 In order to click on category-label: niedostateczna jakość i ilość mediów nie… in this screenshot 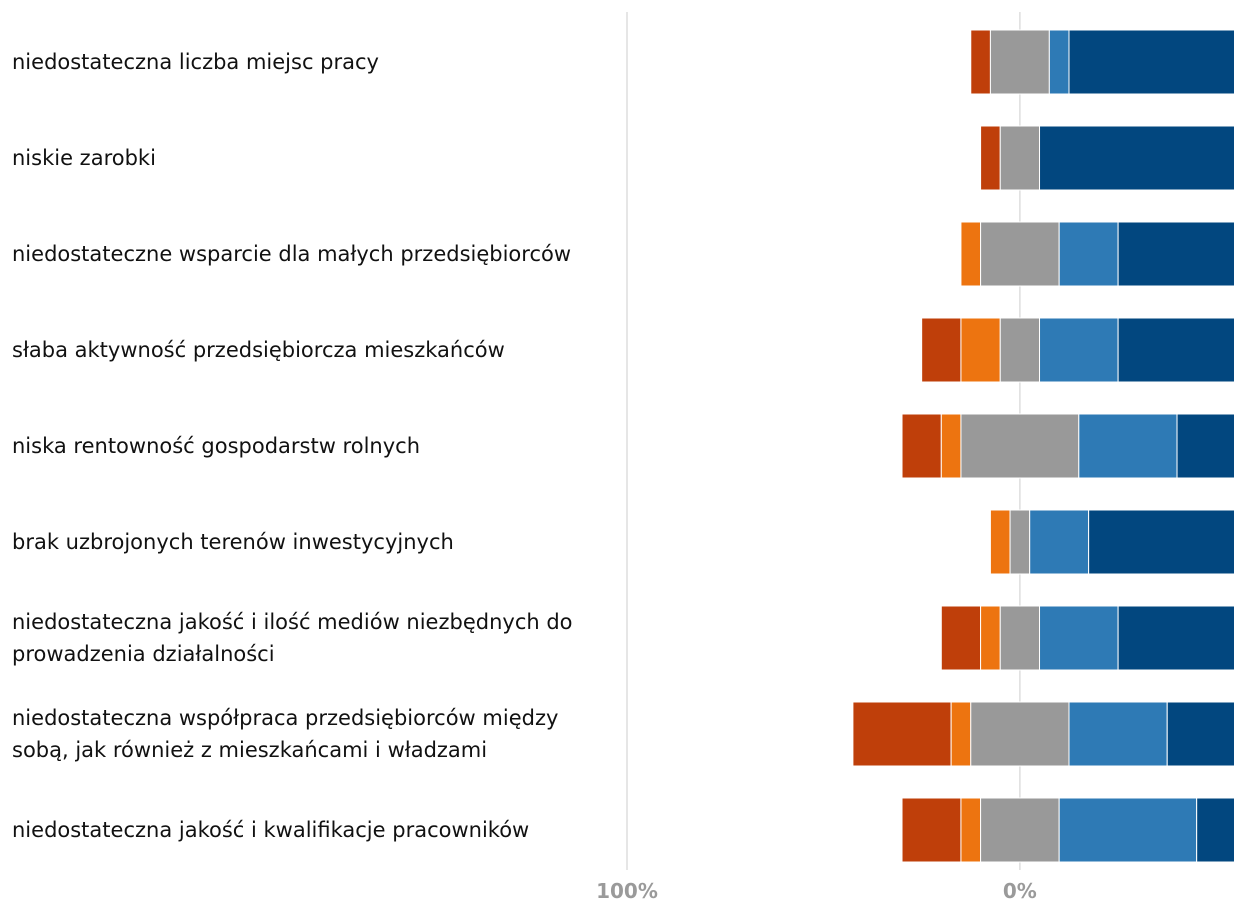, I will do `click(292, 638)`.